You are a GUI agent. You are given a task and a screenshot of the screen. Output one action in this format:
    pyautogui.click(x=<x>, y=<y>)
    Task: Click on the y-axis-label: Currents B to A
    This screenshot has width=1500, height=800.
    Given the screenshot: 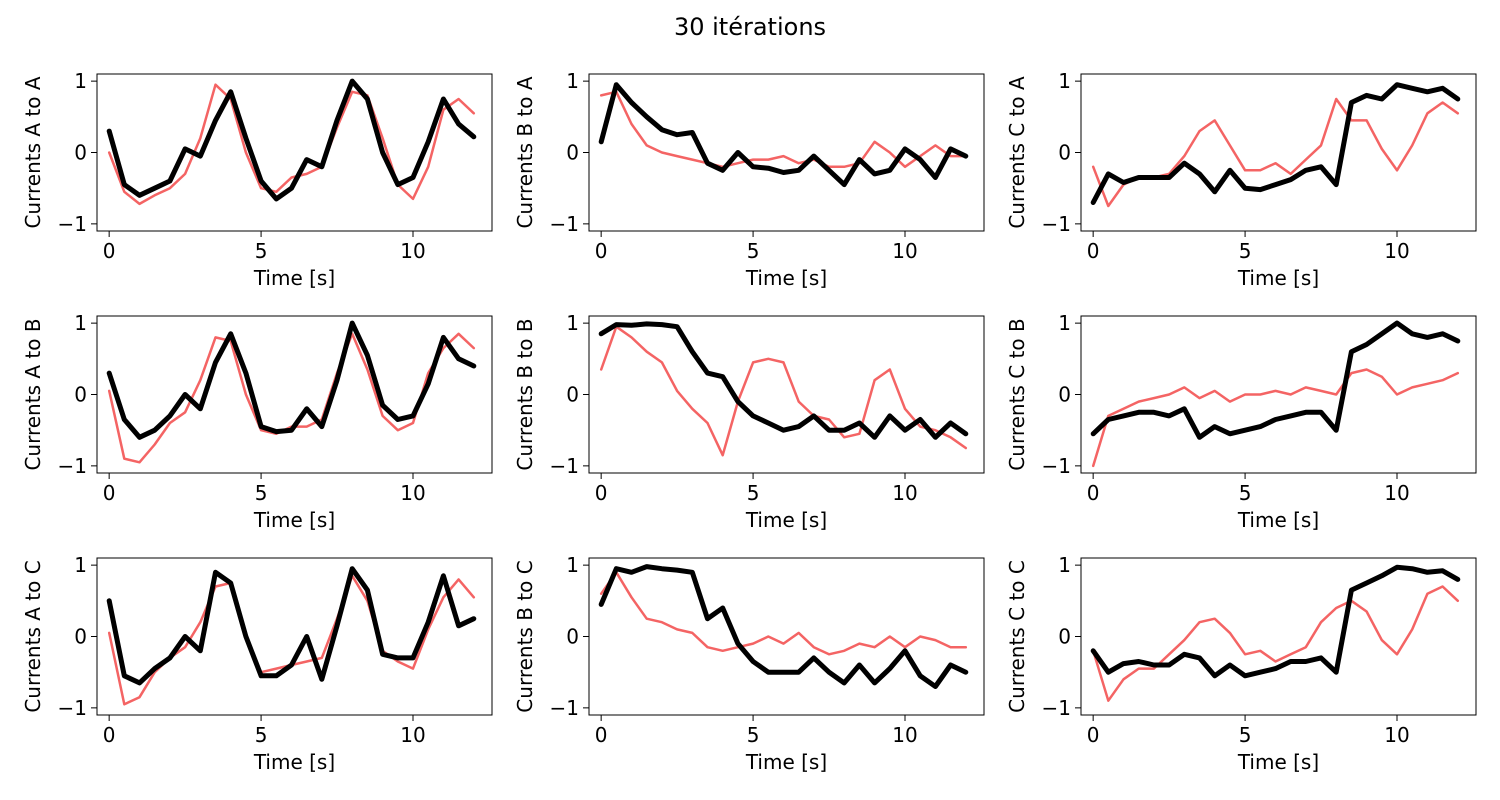 What is the action you would take?
    pyautogui.click(x=525, y=152)
    